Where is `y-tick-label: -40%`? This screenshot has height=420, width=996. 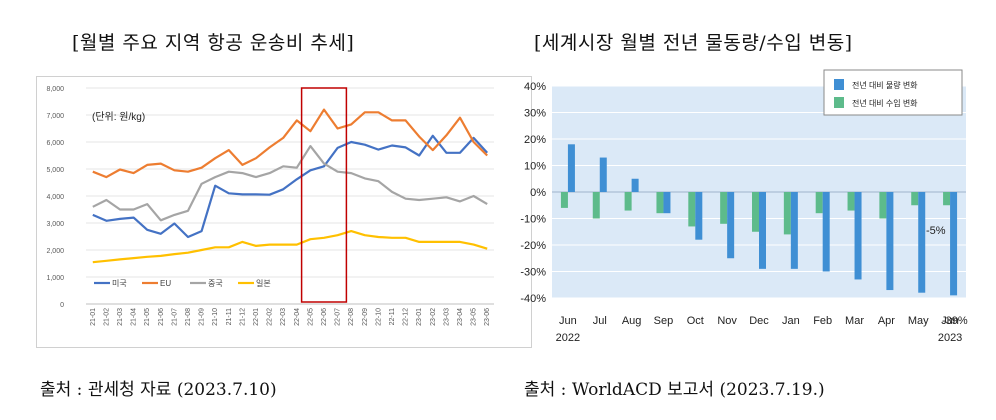 y-tick-label: -40% is located at coordinates (533, 299).